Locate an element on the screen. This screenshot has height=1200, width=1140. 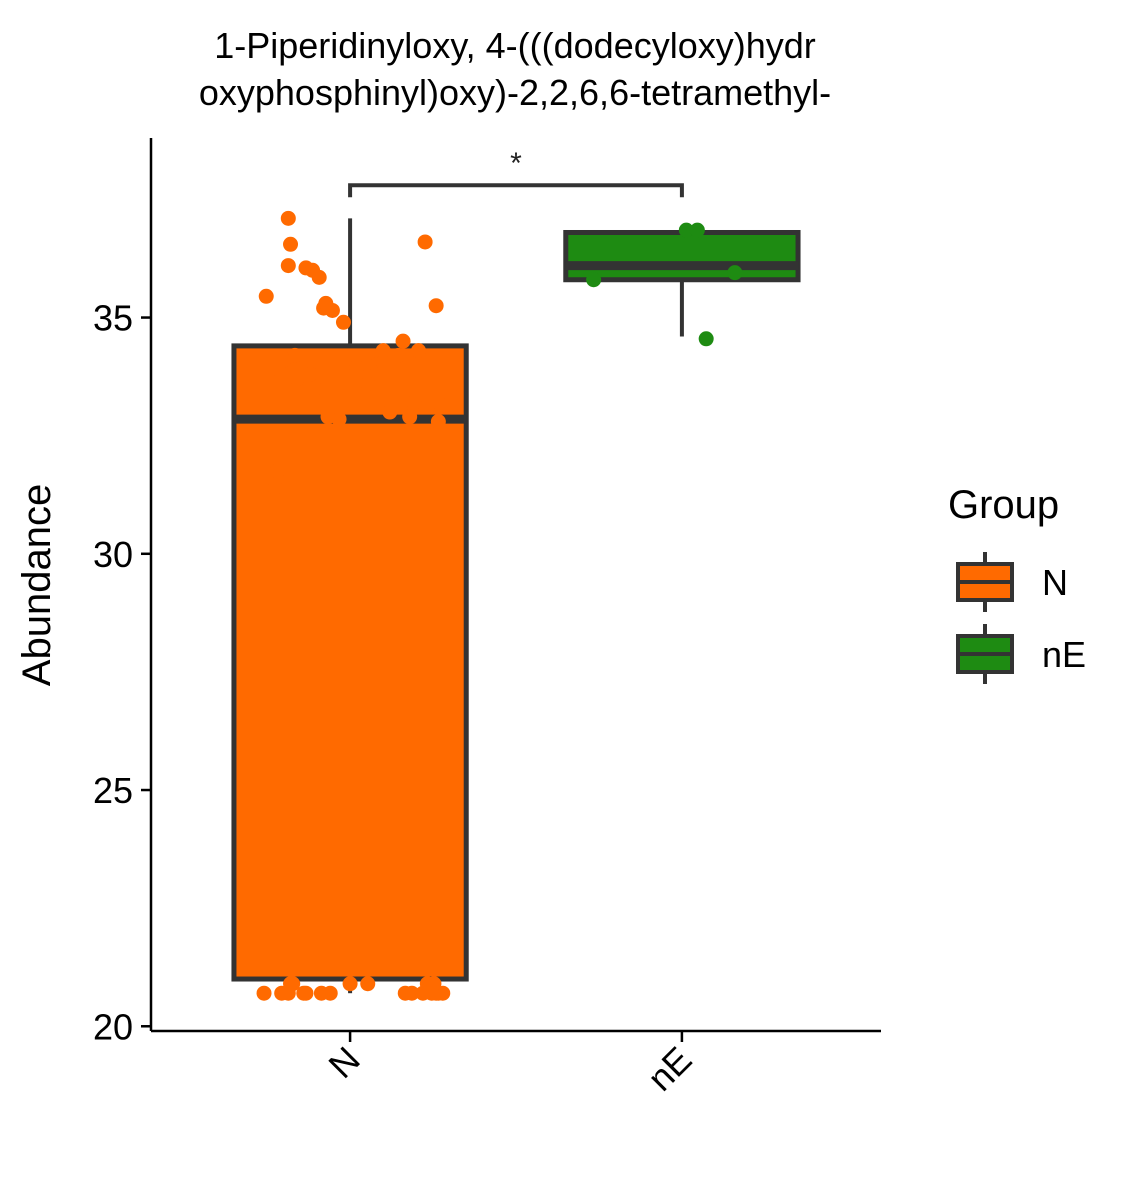
legend-label-nE: nE is located at coordinates (1064, 654).